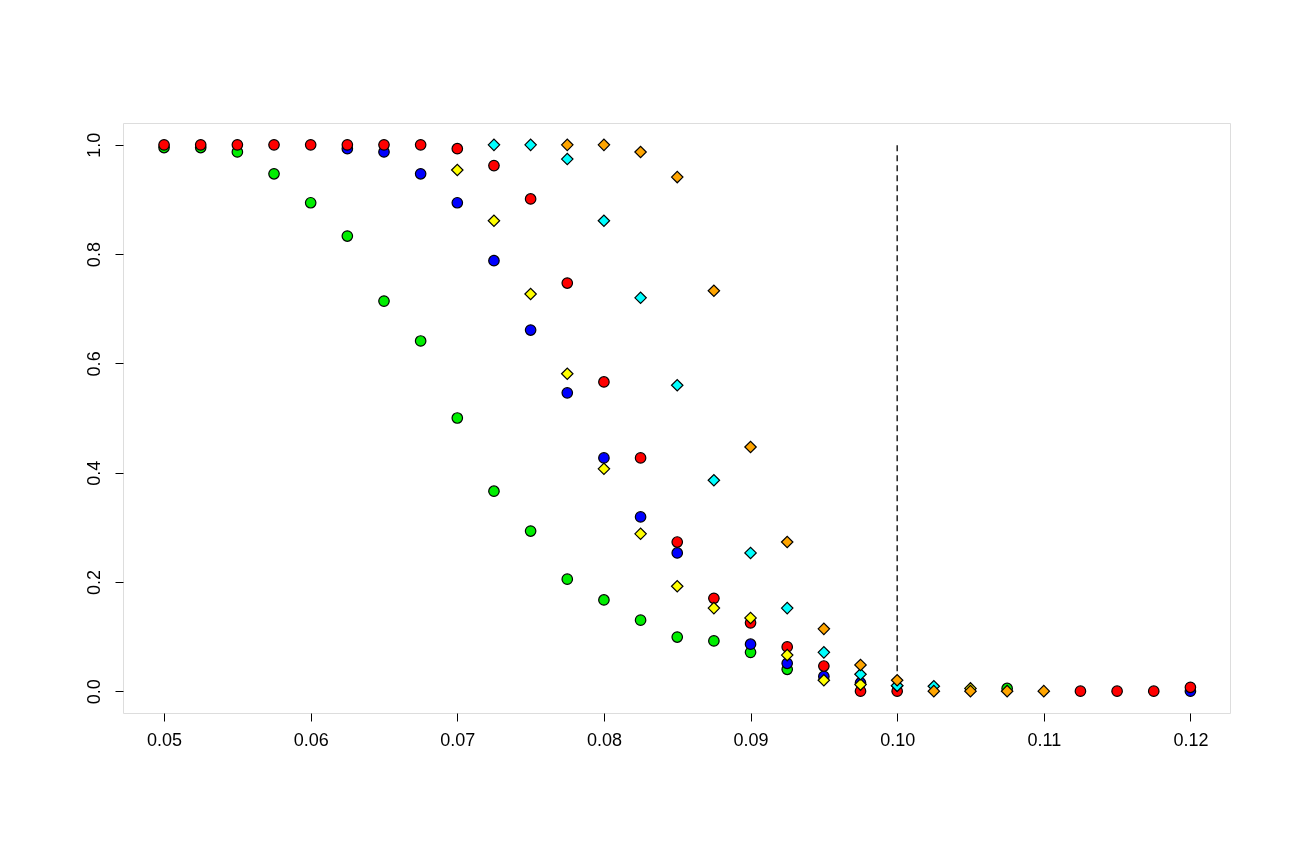 The height and width of the screenshot is (867, 1294). What do you see at coordinates (898, 739) in the screenshot?
I see `x-tick-label: 0.10` at bounding box center [898, 739].